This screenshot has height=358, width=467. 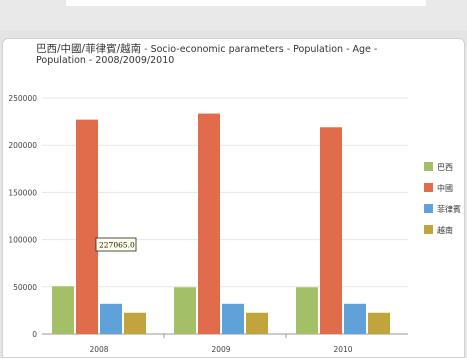 I want to click on legend-label: 巴西, so click(x=445, y=167).